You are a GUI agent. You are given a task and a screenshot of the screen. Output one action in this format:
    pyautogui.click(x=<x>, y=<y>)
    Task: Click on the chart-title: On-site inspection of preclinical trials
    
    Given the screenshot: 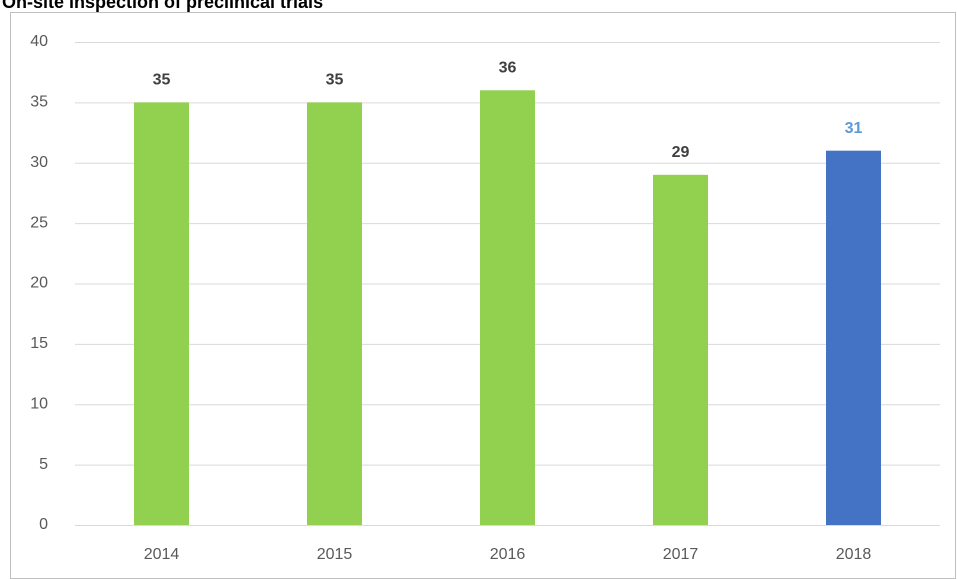 What is the action you would take?
    pyautogui.click(x=162, y=6)
    